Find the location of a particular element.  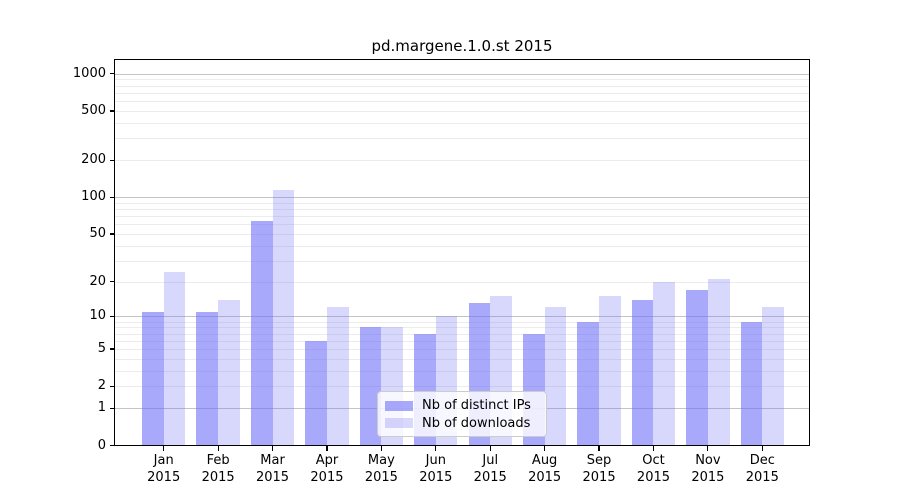

x-tick-month: May is located at coordinates (381, 460).